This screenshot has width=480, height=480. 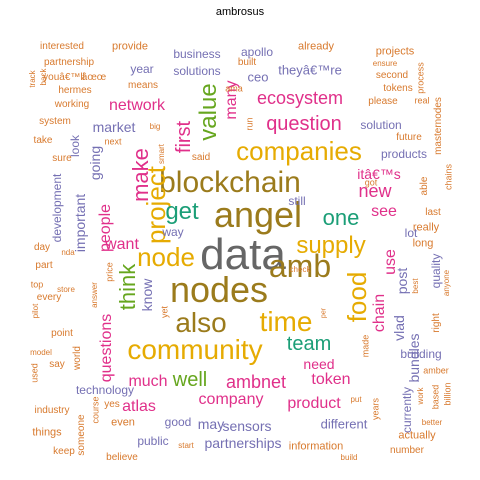 What do you see at coordinates (143, 85) in the screenshot?
I see `word-means: means` at bounding box center [143, 85].